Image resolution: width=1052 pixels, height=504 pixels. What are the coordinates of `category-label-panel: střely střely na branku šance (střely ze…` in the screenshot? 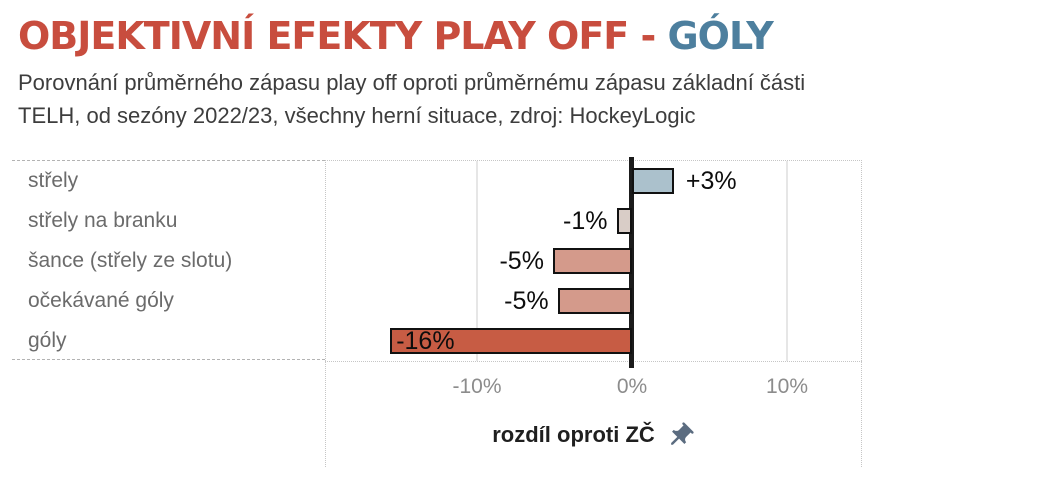 It's located at (168, 260).